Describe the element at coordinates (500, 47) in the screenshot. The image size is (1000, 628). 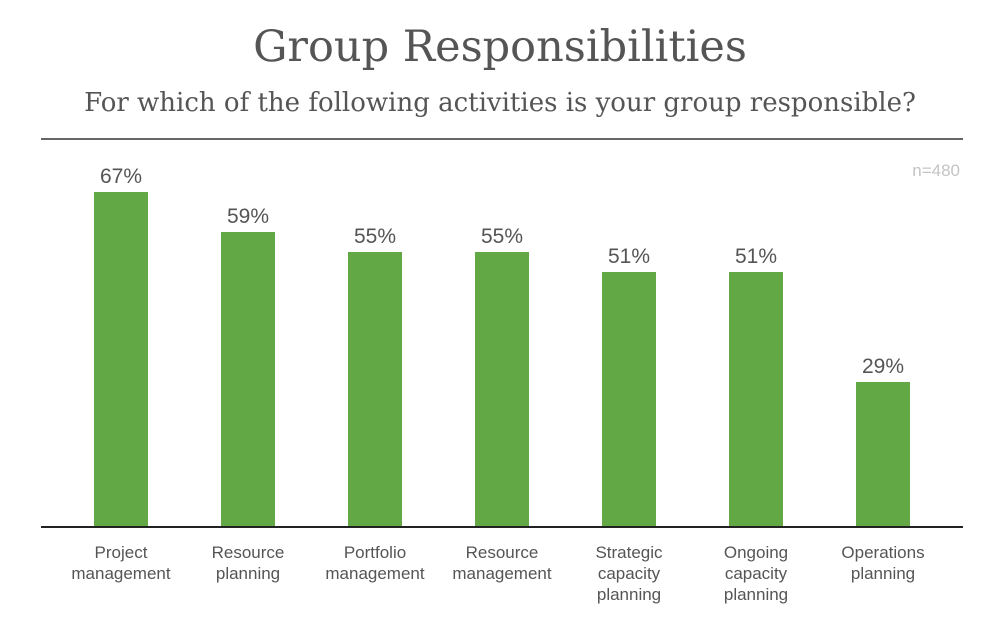
I see `chart-title: Group Responsibilities` at that location.